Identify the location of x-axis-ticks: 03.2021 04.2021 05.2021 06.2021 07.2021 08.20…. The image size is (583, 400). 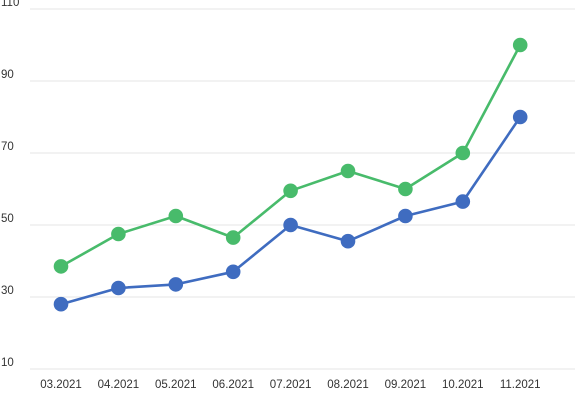
(290, 385).